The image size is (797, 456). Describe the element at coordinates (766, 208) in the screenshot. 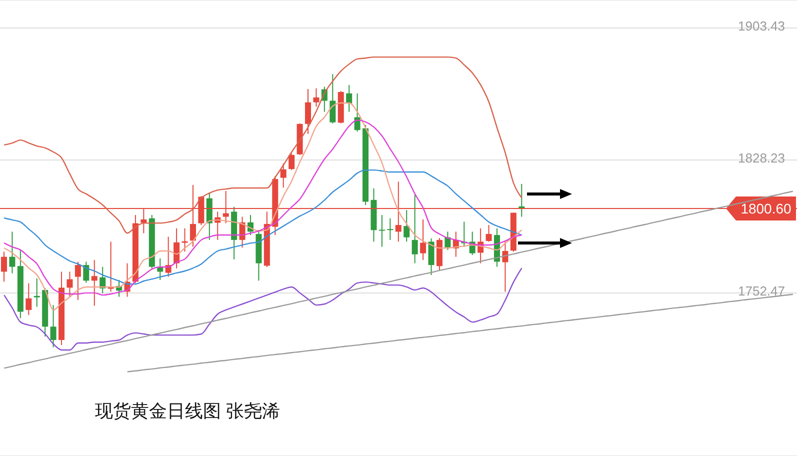

I see `ref-line-label: 1800.60` at that location.